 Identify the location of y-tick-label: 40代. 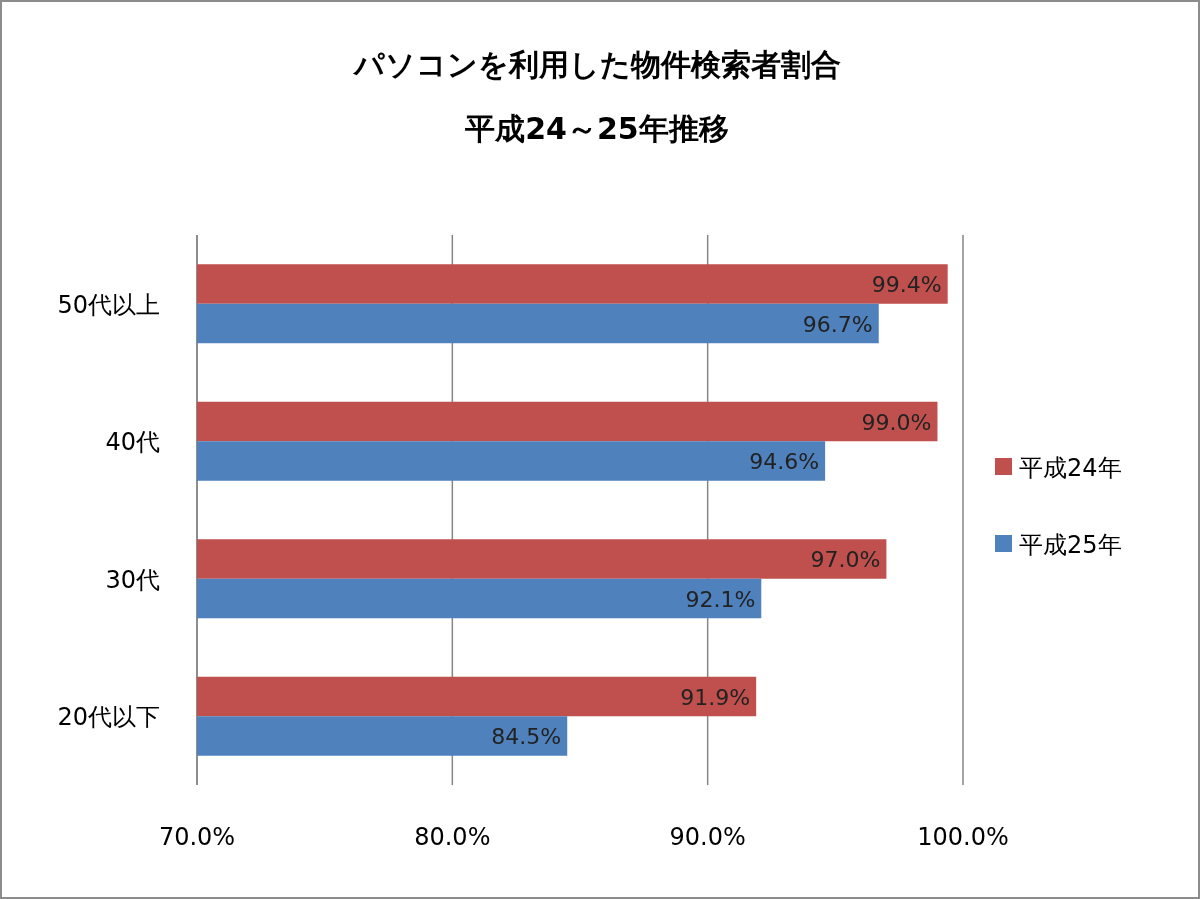
(132, 442).